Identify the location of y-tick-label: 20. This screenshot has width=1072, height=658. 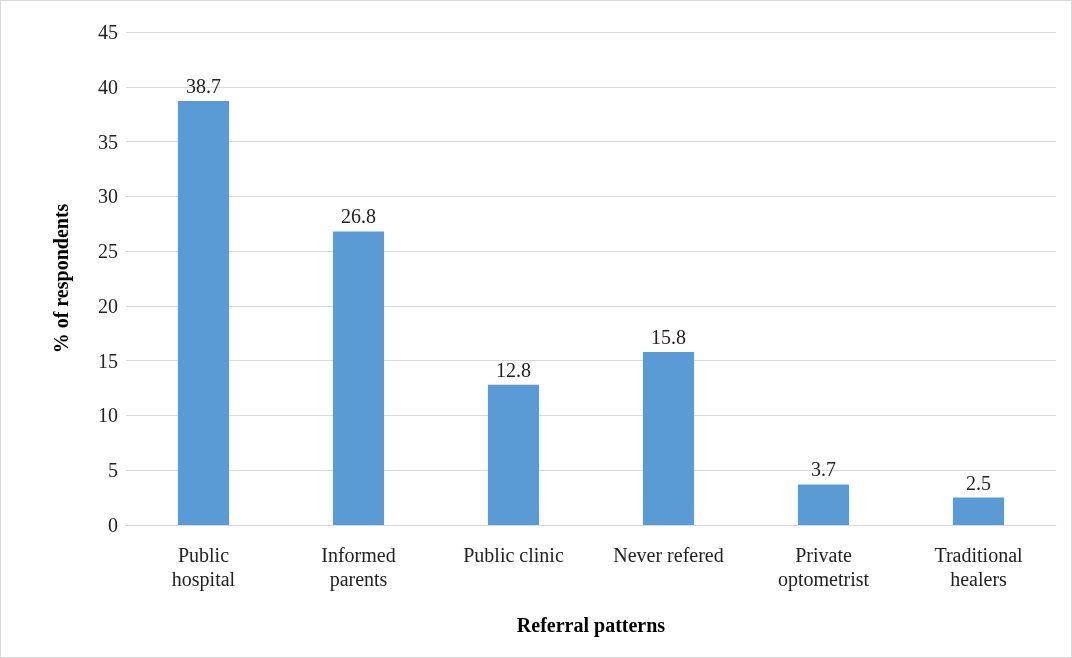
(108, 305).